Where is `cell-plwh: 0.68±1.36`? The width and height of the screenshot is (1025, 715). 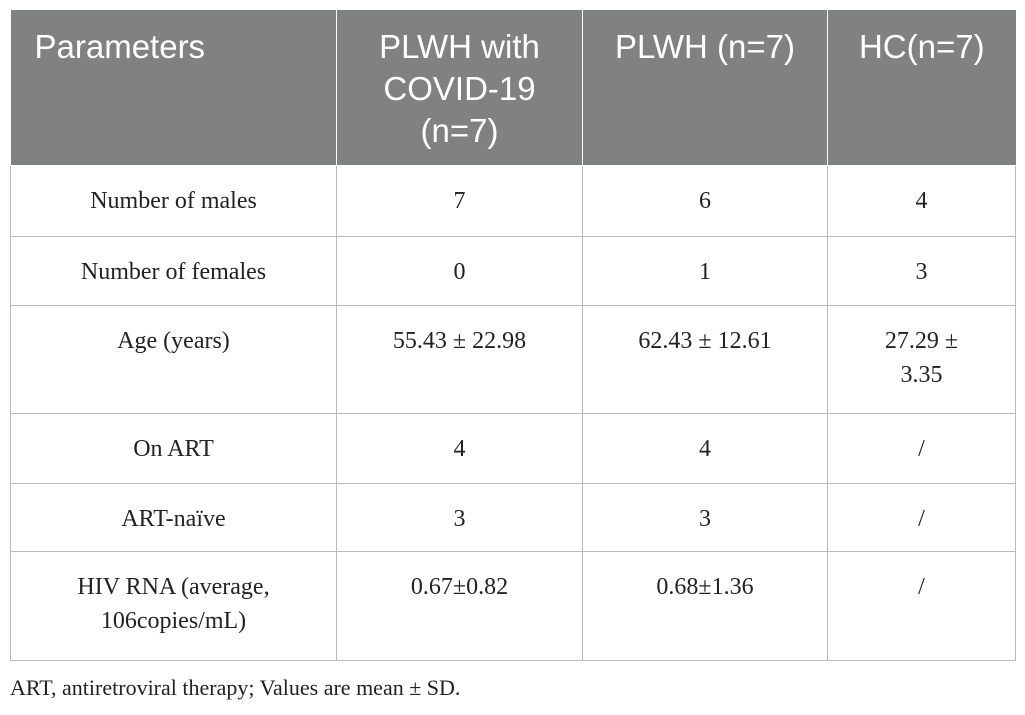 cell-plwh: 0.68±1.36 is located at coordinates (705, 605).